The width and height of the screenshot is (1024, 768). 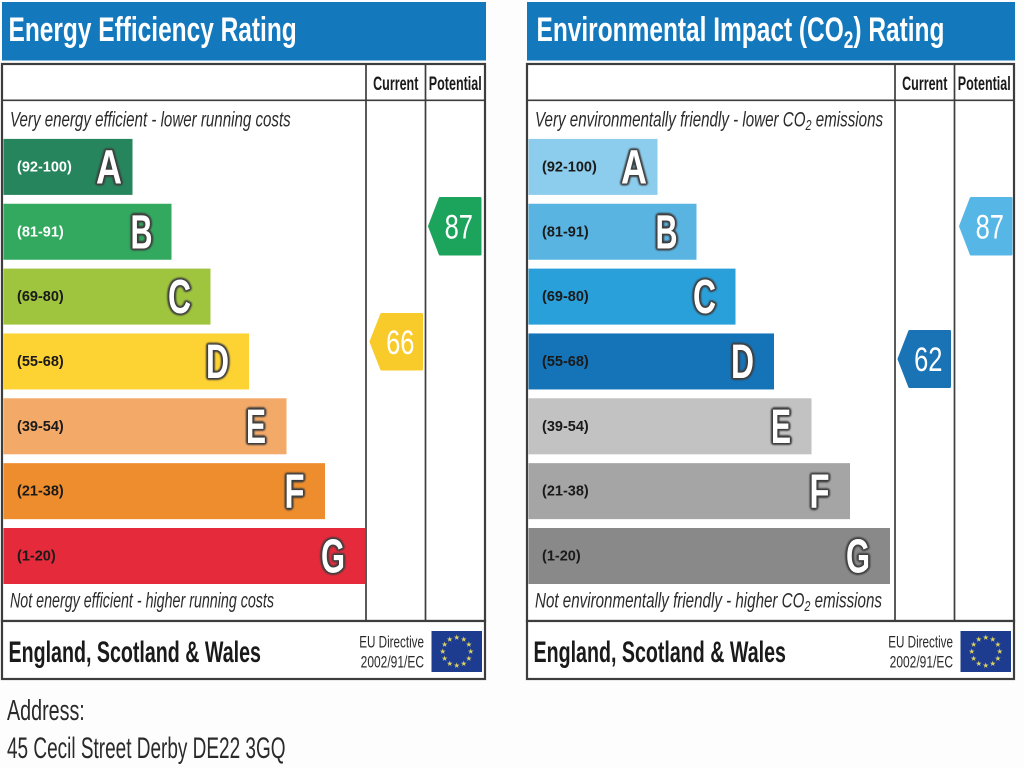 What do you see at coordinates (153, 30) in the screenshot?
I see `svg-text: Energy Efficiency Rating` at bounding box center [153, 30].